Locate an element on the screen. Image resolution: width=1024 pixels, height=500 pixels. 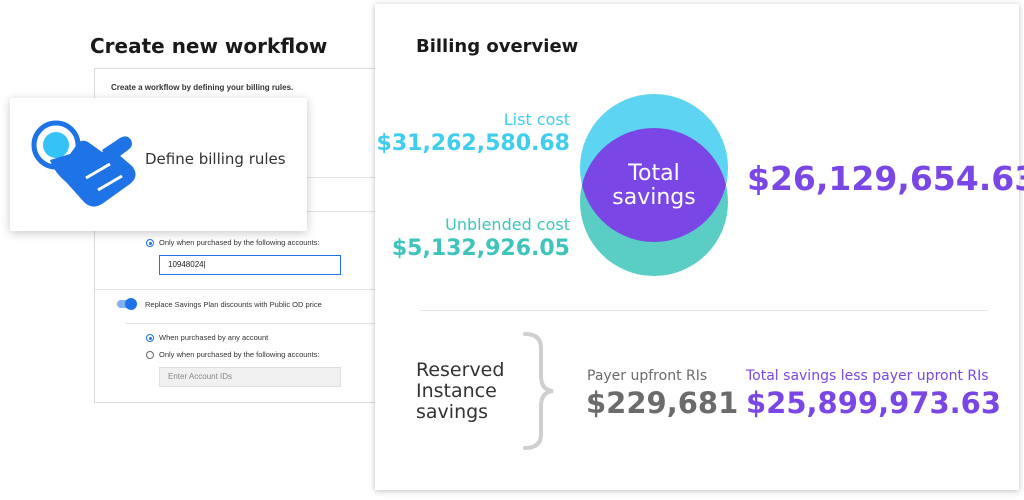
venn-savings-label: savings is located at coordinates (653, 197).